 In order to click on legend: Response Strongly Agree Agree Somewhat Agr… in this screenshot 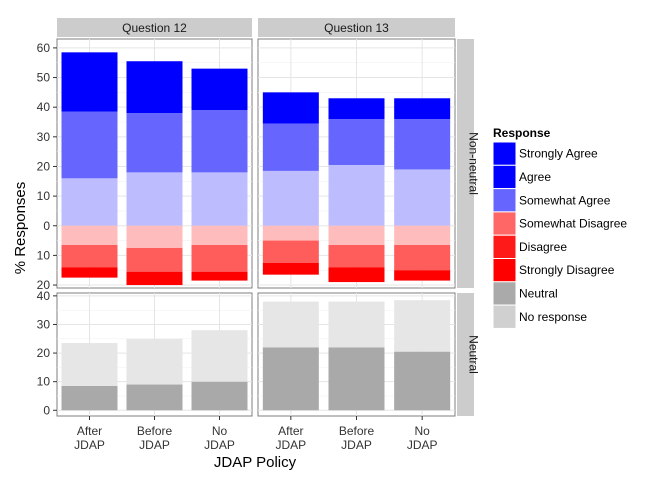, I will do `click(559, 227)`.